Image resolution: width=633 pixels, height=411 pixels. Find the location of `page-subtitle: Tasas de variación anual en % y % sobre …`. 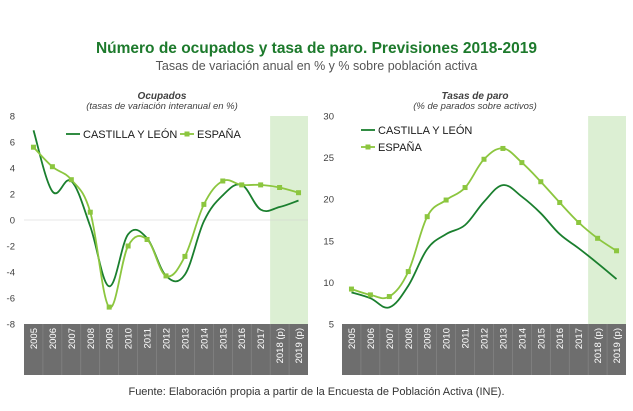

page-subtitle: Tasas de variación anual en % y % sobre … is located at coordinates (316, 66).